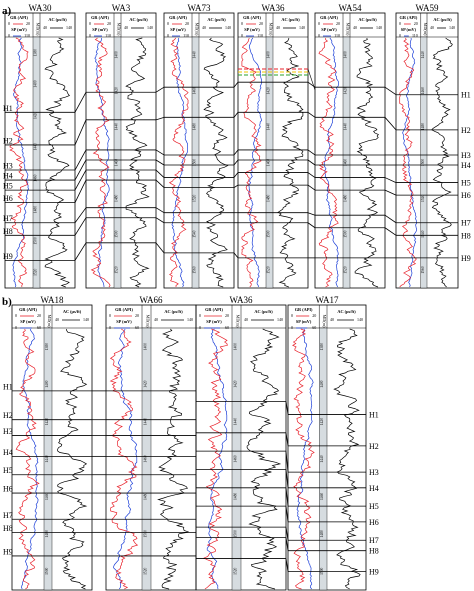  I want to click on horizon-label-left: H9, so click(8, 551).